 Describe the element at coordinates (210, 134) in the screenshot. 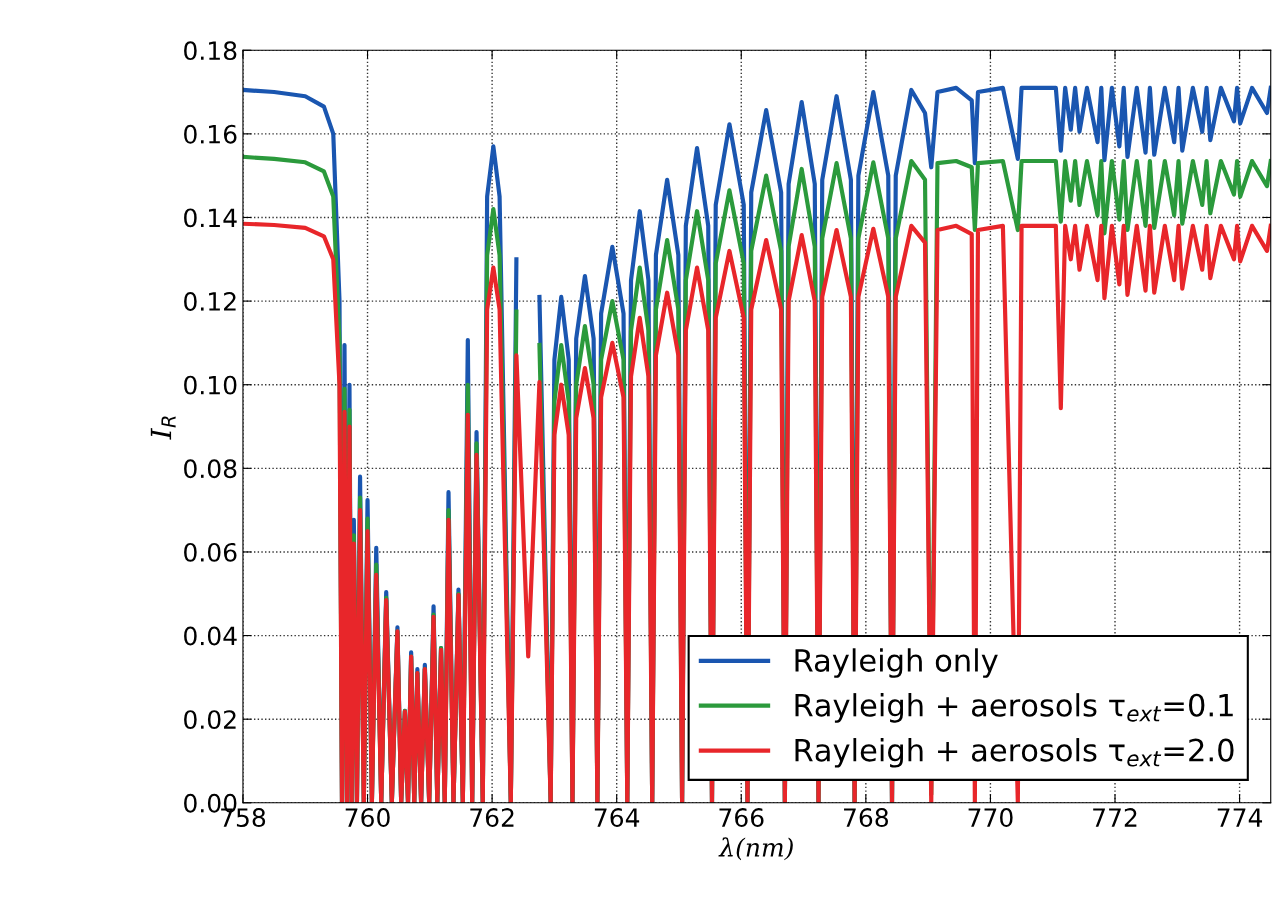

I see `y-tick-label: 0.16` at that location.